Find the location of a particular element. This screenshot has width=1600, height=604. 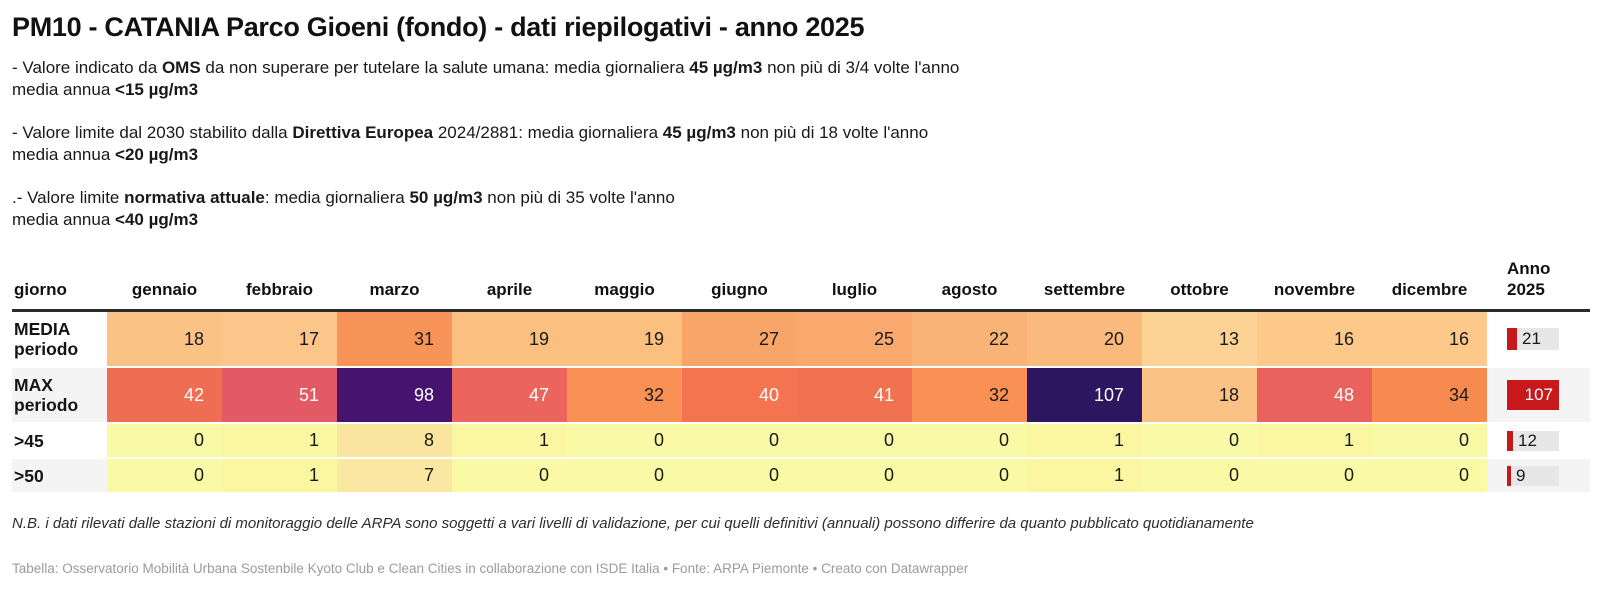

year-bar-cell: 12 is located at coordinates (1538, 439).